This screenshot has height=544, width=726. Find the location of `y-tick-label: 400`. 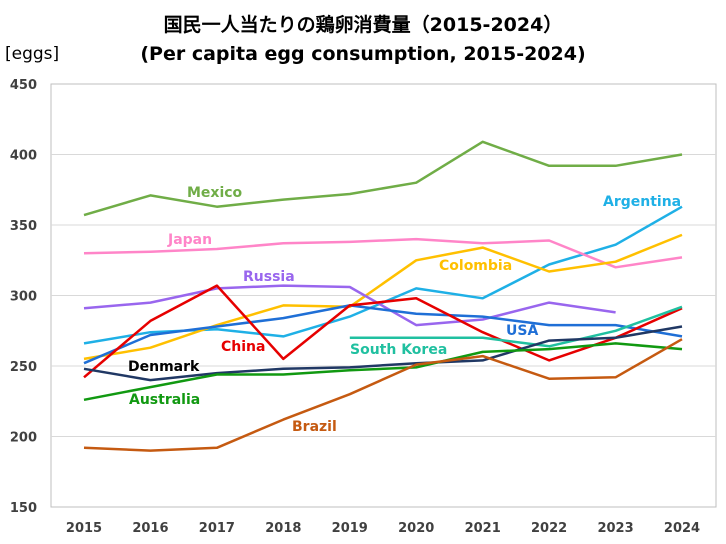

y-tick-label: 400 is located at coordinates (23, 156).